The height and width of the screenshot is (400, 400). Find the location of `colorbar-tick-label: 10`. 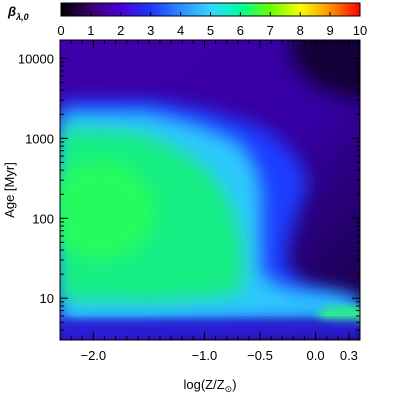

colorbar-tick-label: 10 is located at coordinates (360, 30).